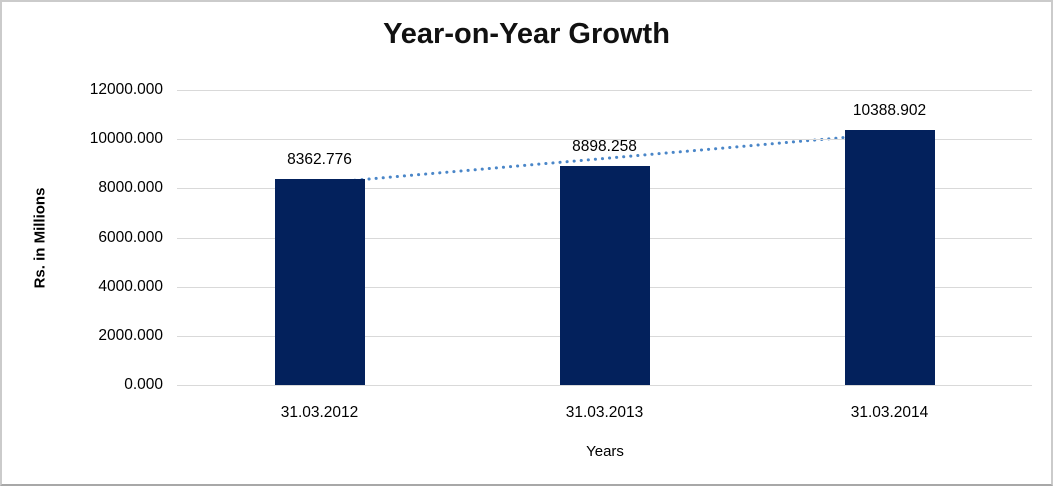  Describe the element at coordinates (319, 160) in the screenshot. I see `bar-value-label: 8362.776` at that location.